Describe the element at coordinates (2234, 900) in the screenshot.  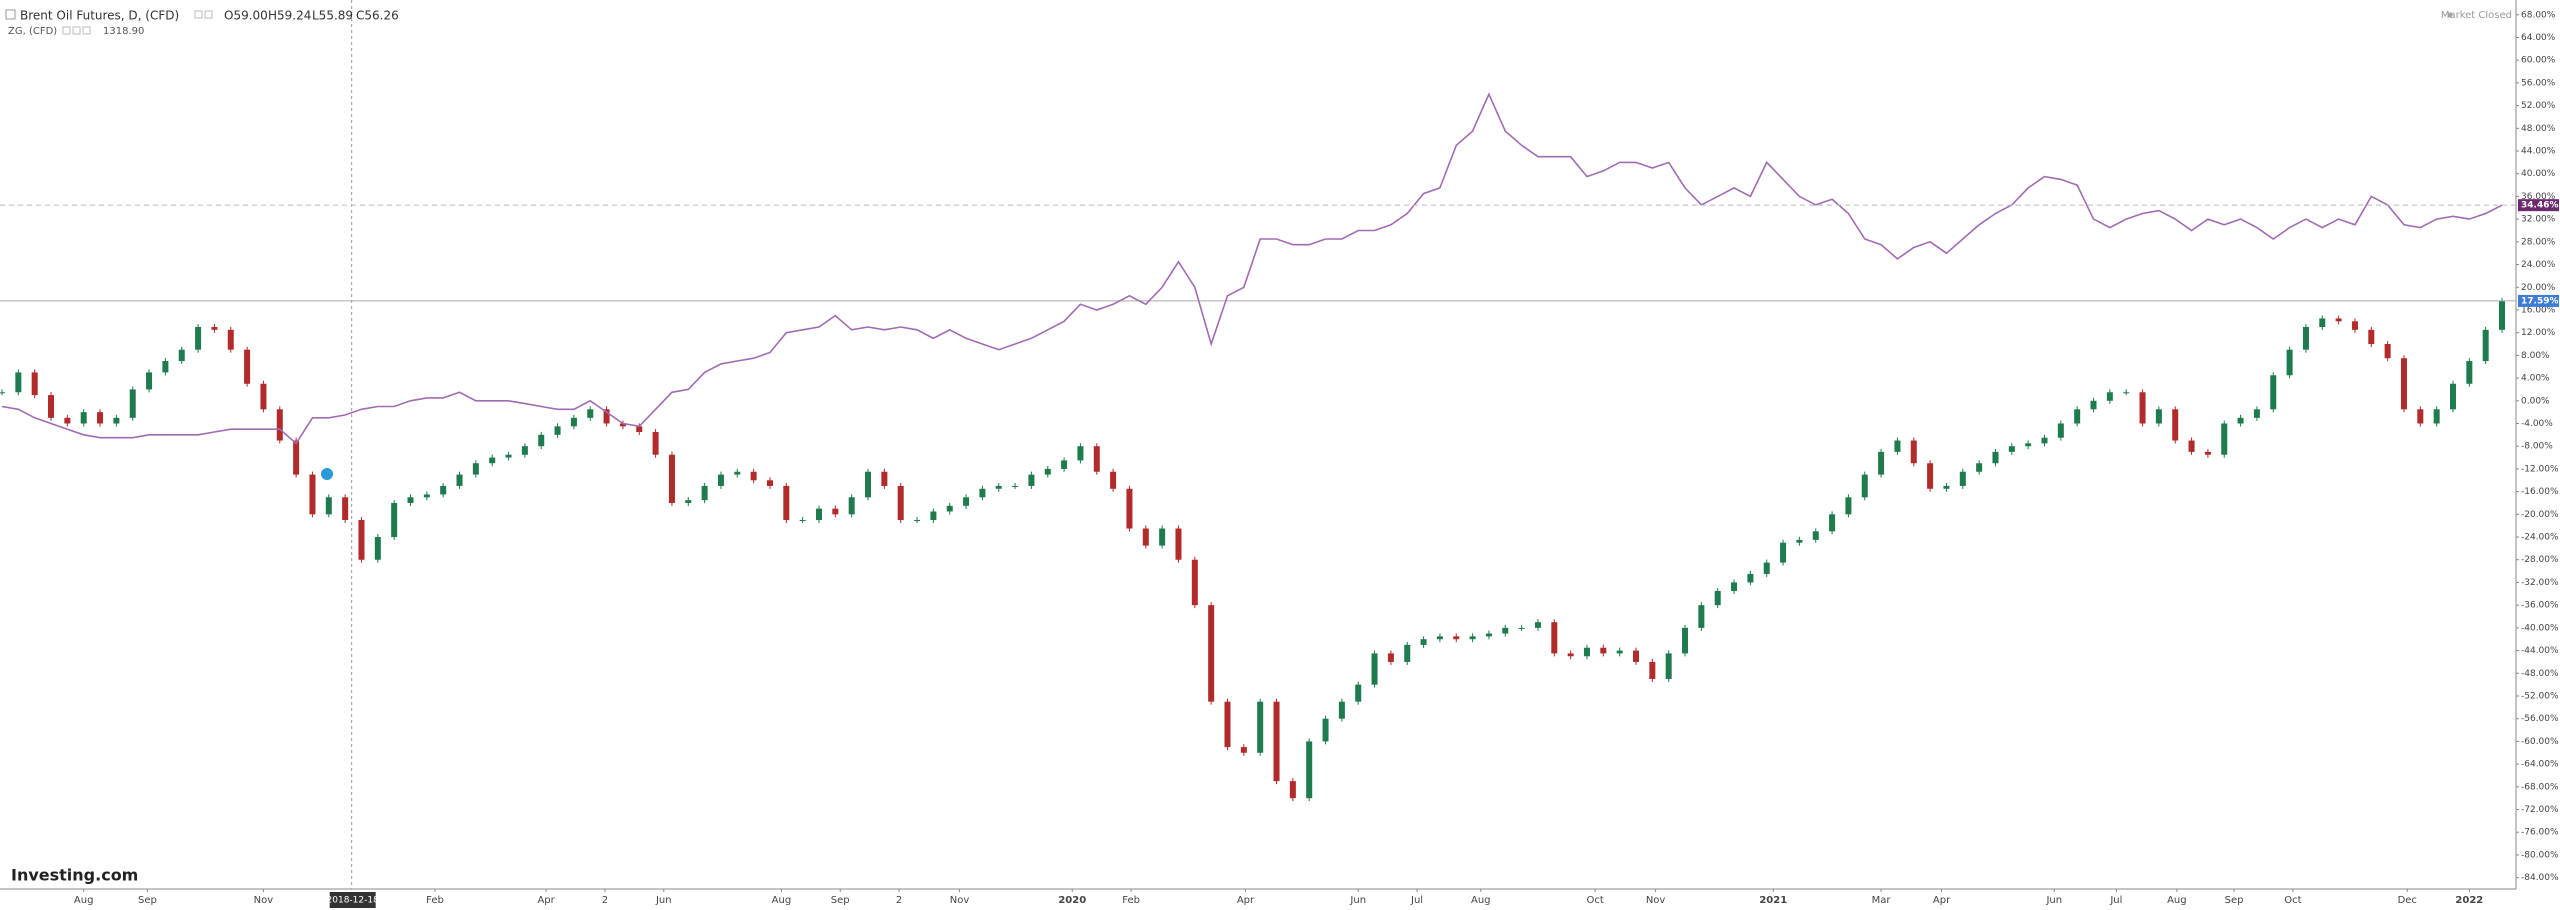
I see `x-tick-label: Sep` at that location.